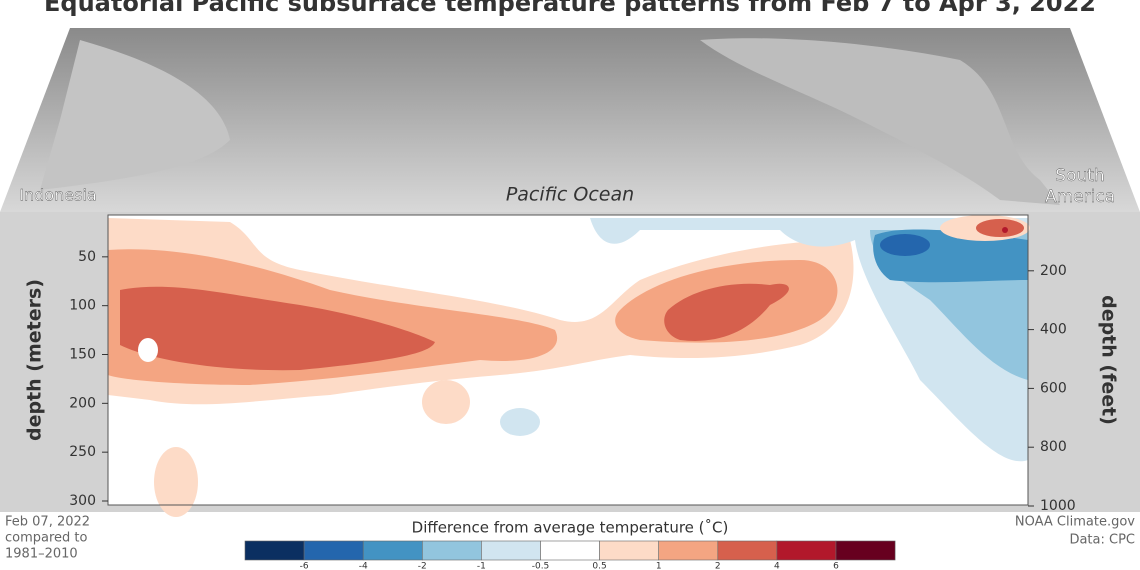 The width and height of the screenshot is (1140, 570). Describe the element at coordinates (46, 538) in the screenshot. I see `date-note: compared to` at that location.